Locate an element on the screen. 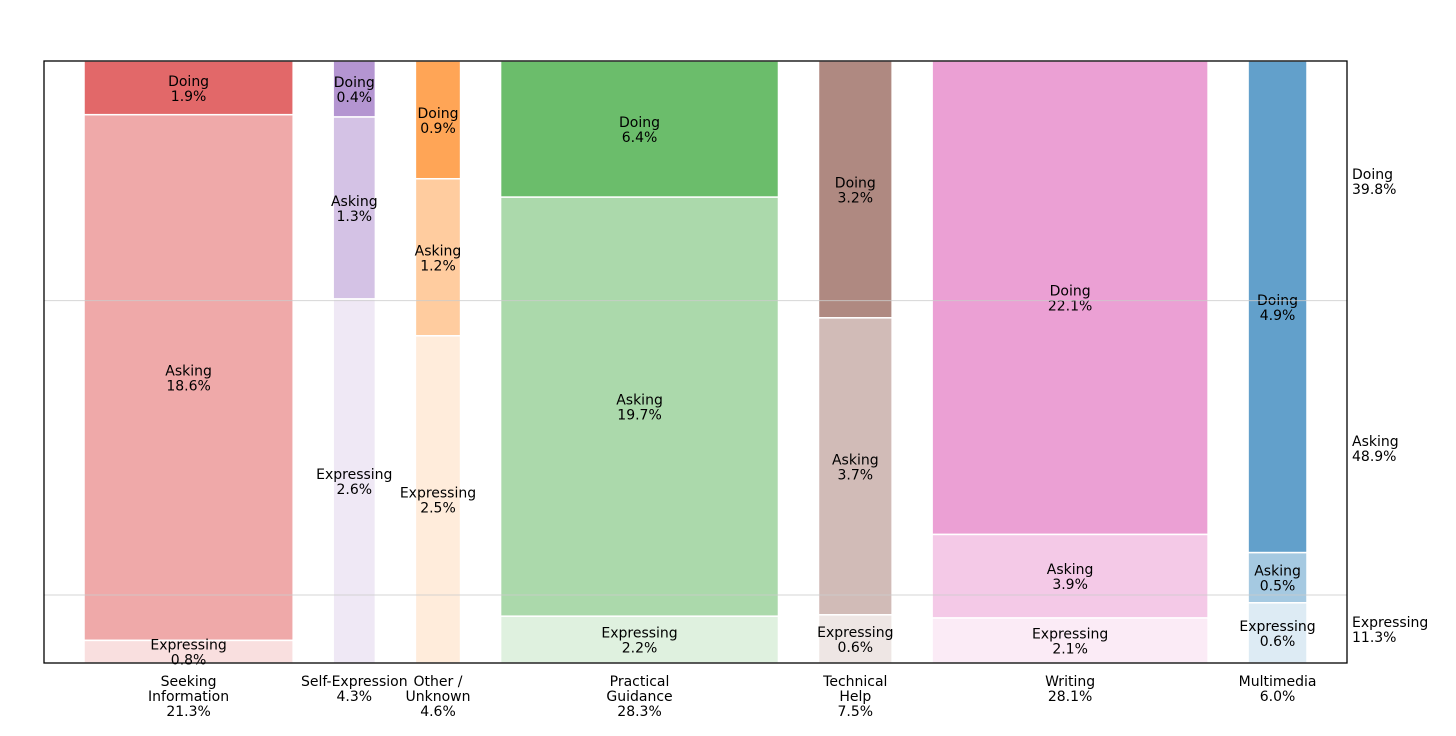 Image resolution: width=1456 pixels, height=736 pixels. multimedia-category-label: Multimedia 6.0% is located at coordinates (1278, 689).